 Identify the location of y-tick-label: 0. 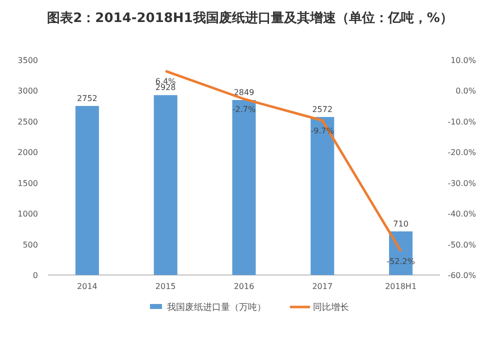
(35, 275).